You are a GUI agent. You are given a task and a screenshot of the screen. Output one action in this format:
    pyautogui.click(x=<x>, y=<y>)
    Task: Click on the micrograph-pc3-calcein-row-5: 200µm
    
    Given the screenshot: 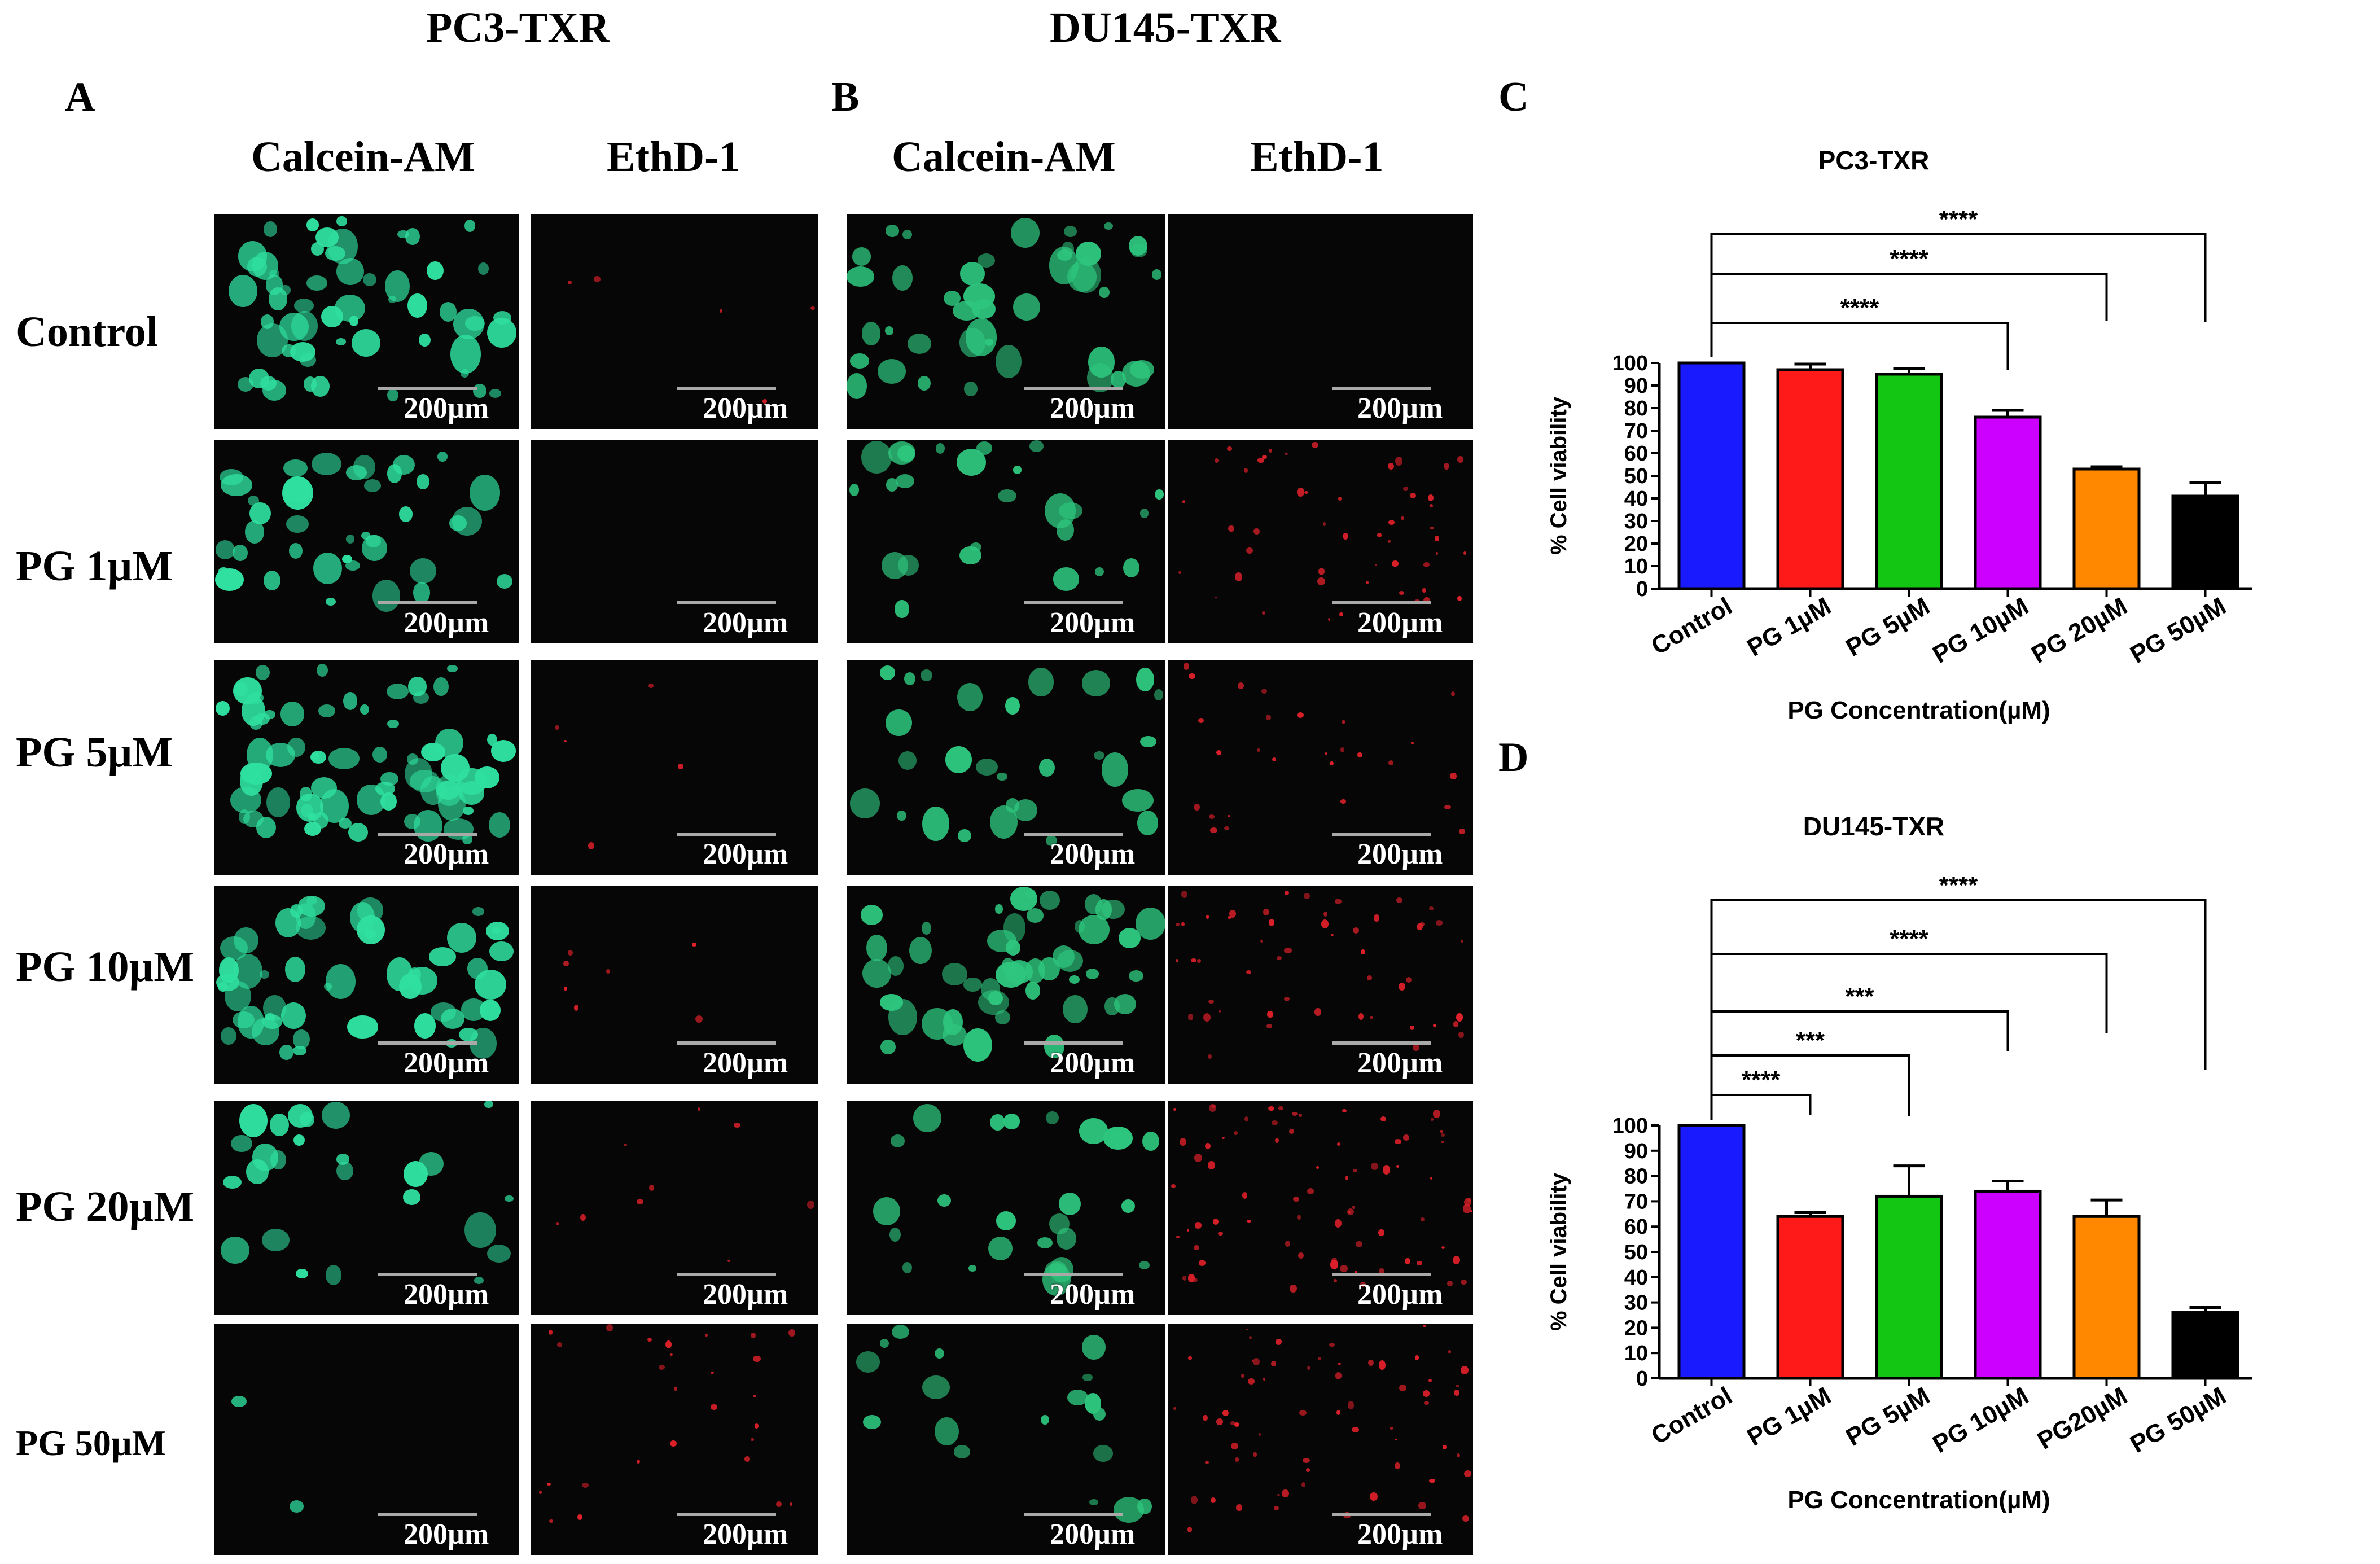 What is the action you would take?
    pyautogui.click(x=366, y=1439)
    